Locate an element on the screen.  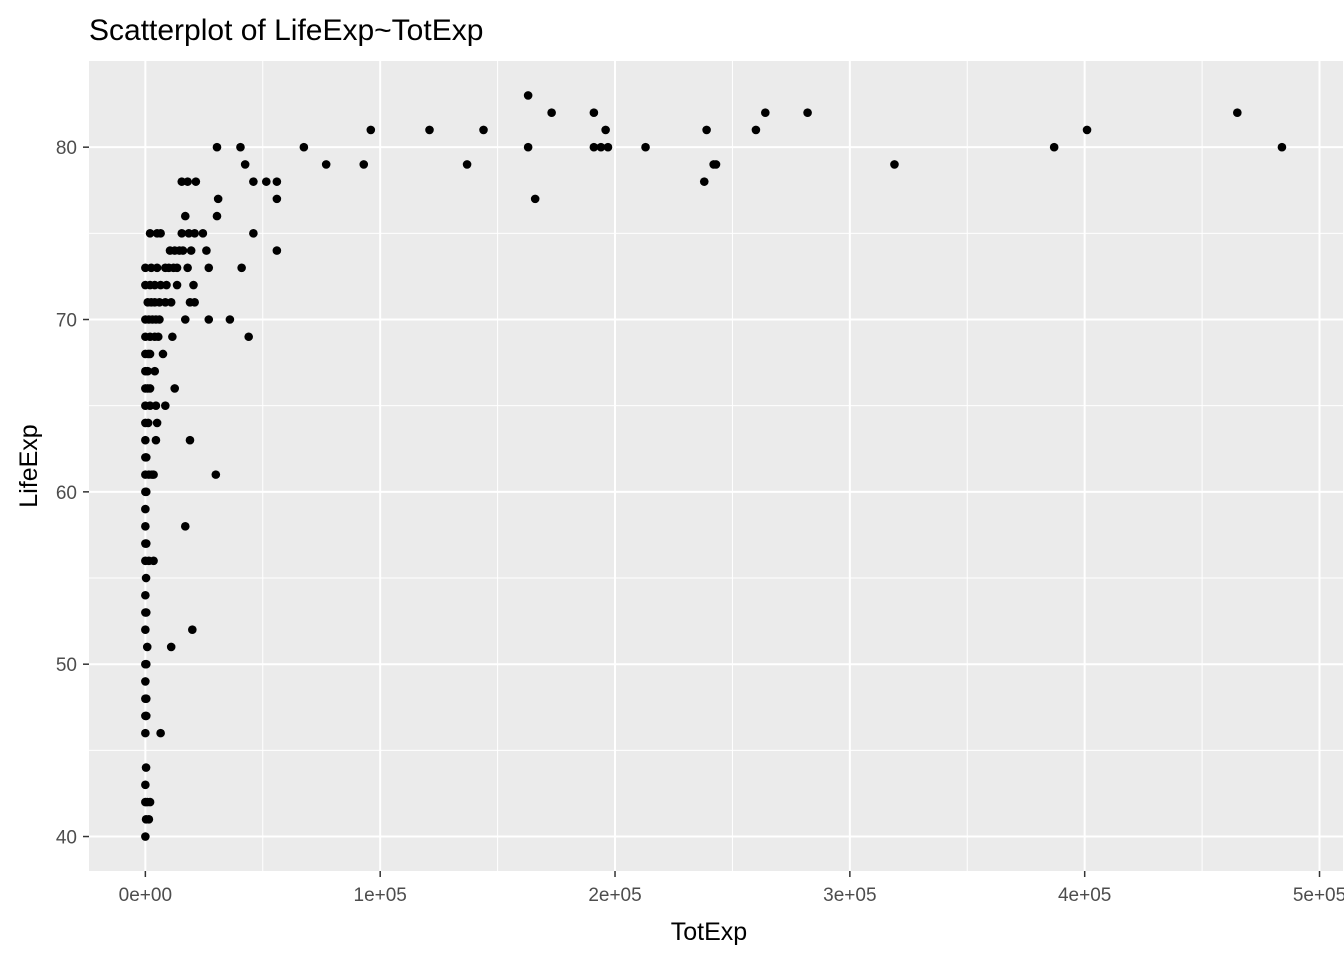
x-tick-label: 3e+05 is located at coordinates (849, 895).